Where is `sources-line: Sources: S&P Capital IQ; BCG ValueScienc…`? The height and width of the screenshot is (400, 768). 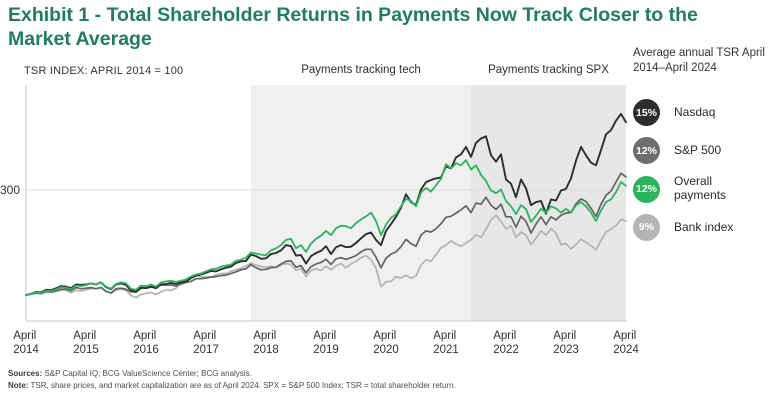
sources-line: Sources: S&P Capital IQ; BCG ValueScienc… is located at coordinates (232, 374).